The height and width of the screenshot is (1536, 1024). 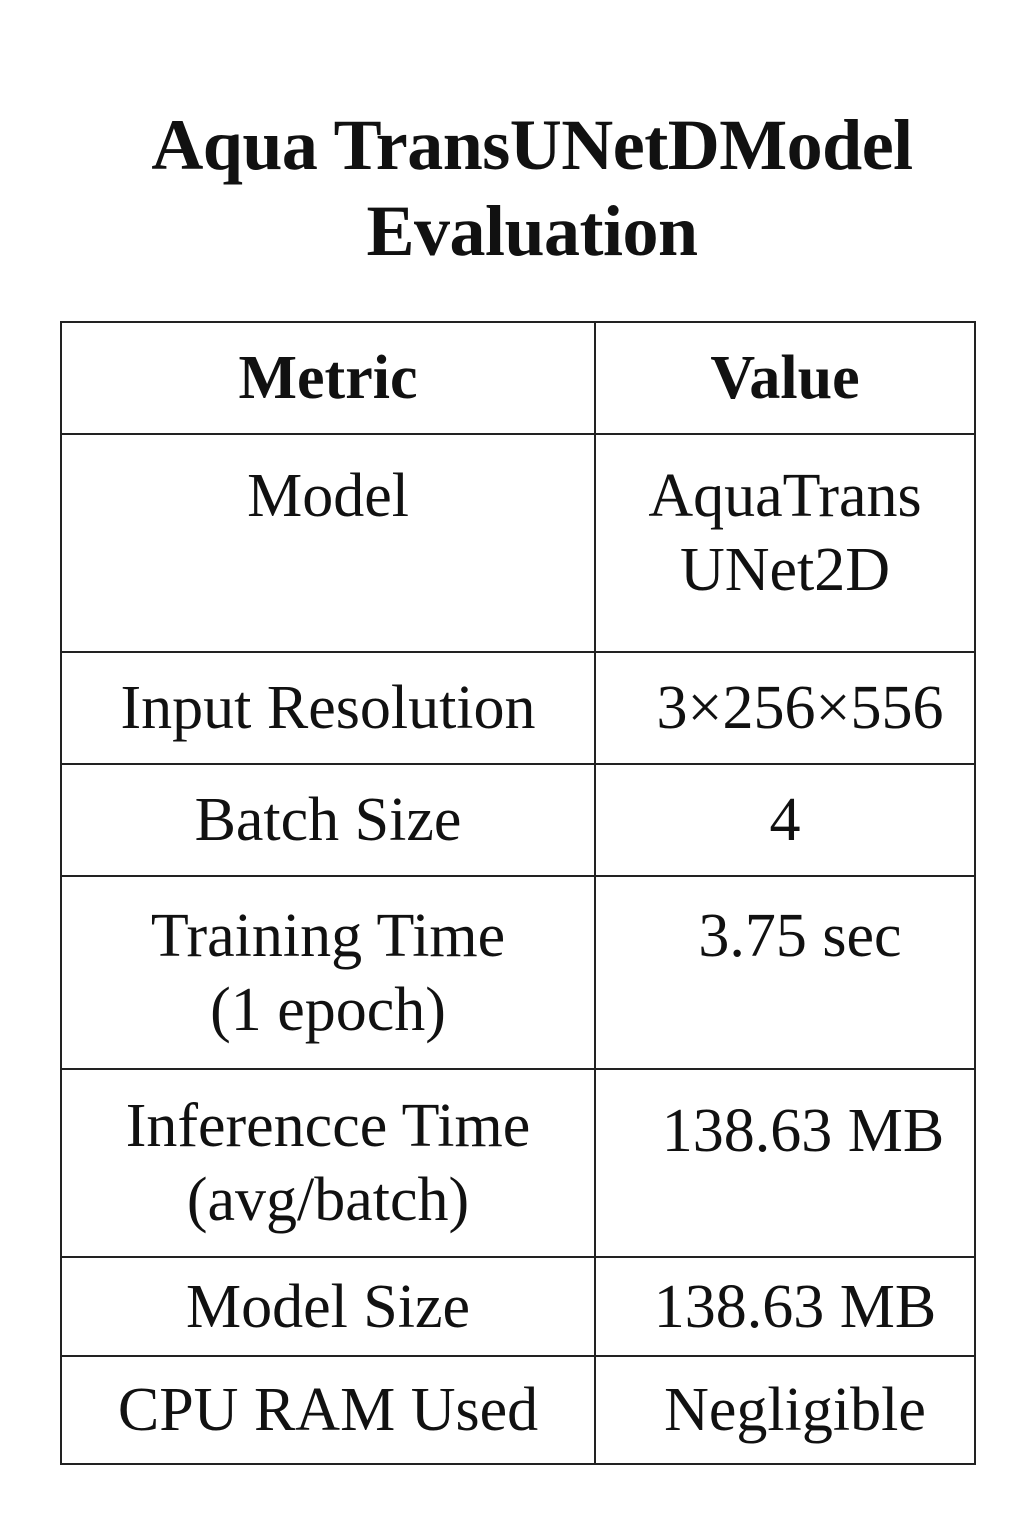 I want to click on value-cell: AquaTrans UNet2D, so click(x=785, y=543).